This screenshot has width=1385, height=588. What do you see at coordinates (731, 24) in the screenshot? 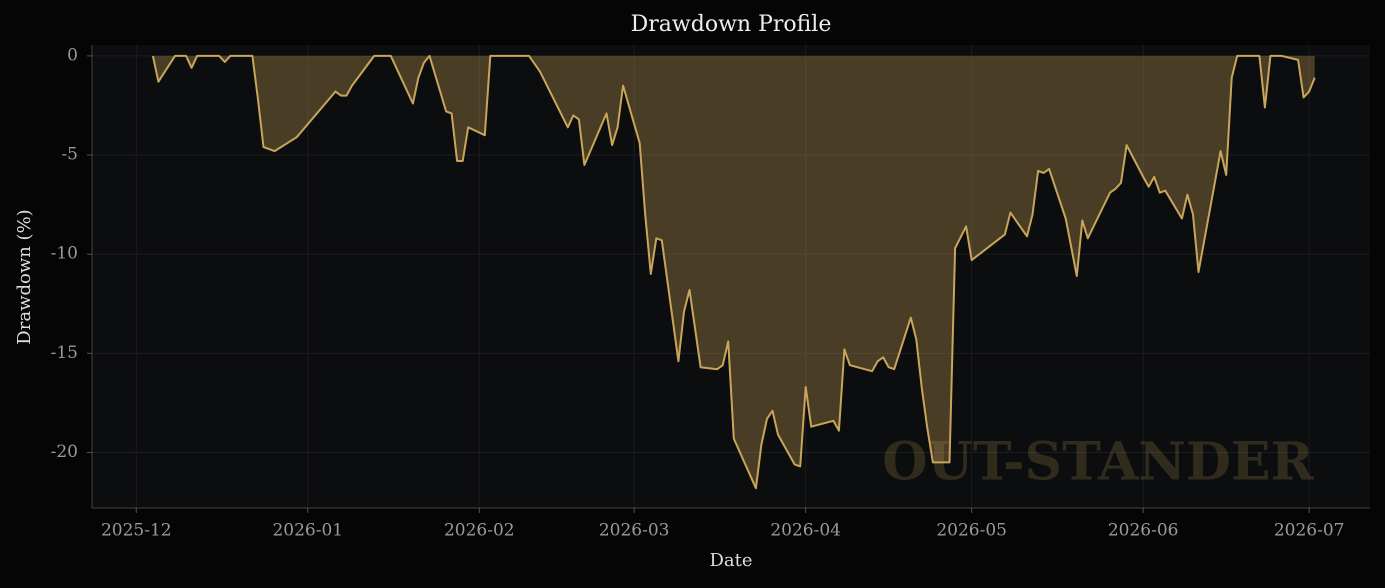
I see `chart-title: Drawdown Profile` at bounding box center [731, 24].